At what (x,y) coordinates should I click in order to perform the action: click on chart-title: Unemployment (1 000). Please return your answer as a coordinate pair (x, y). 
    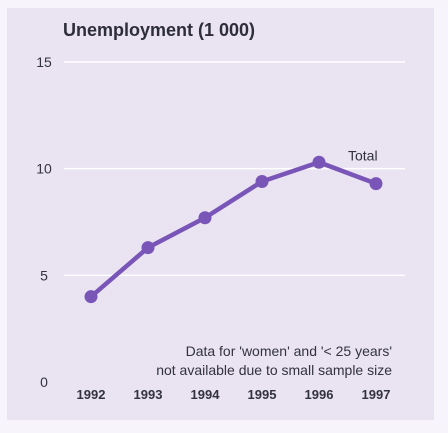
    Looking at the image, I should click on (159, 30).